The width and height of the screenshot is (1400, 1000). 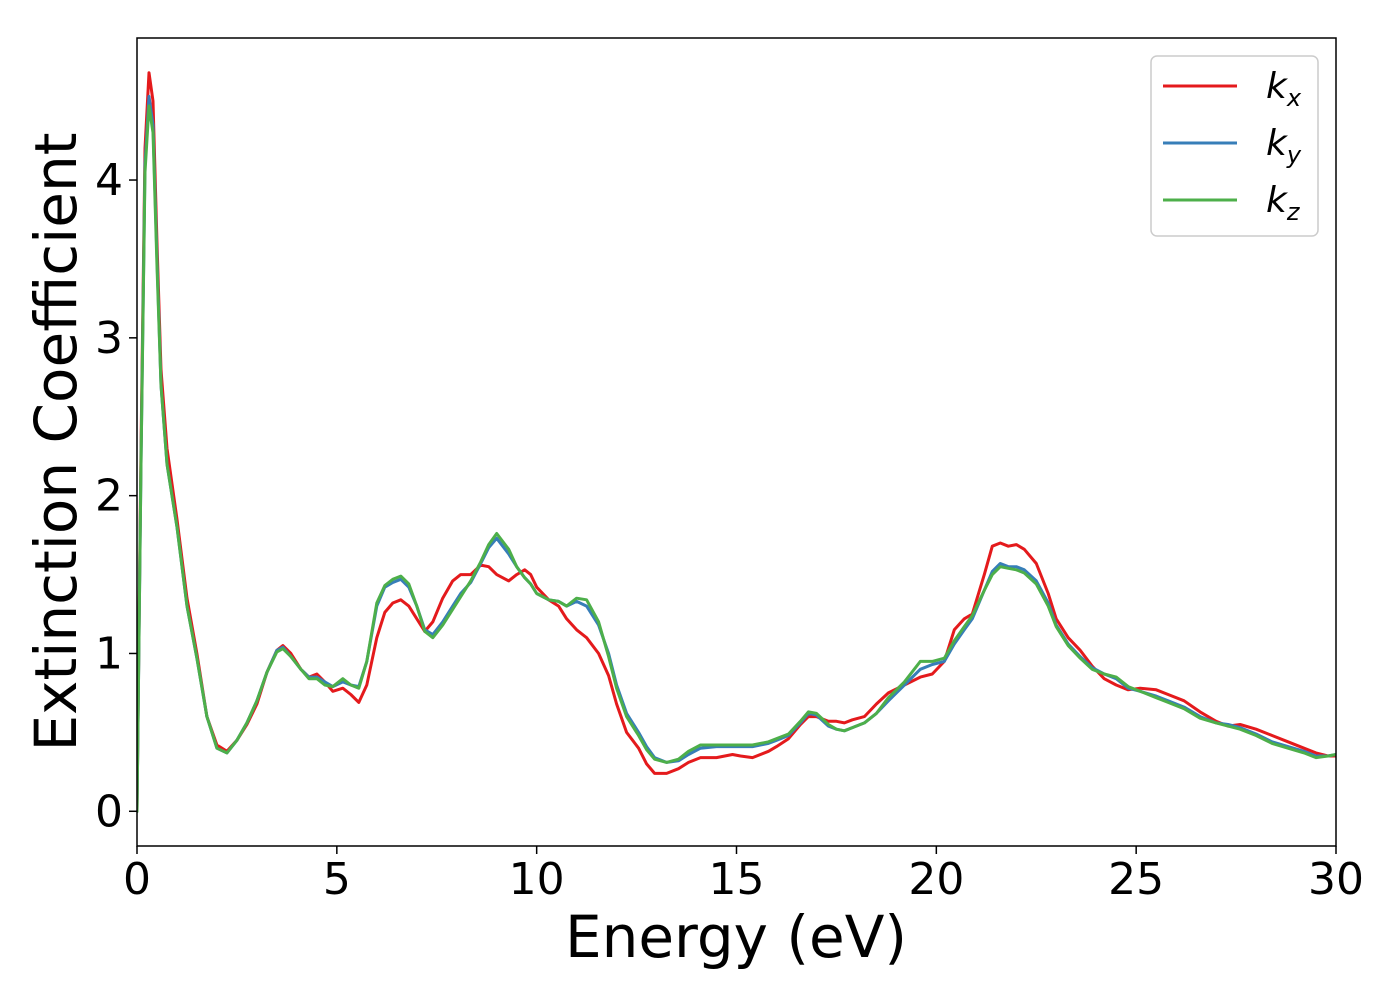 I want to click on legend-label-ky: ky, so click(x=1284, y=146).